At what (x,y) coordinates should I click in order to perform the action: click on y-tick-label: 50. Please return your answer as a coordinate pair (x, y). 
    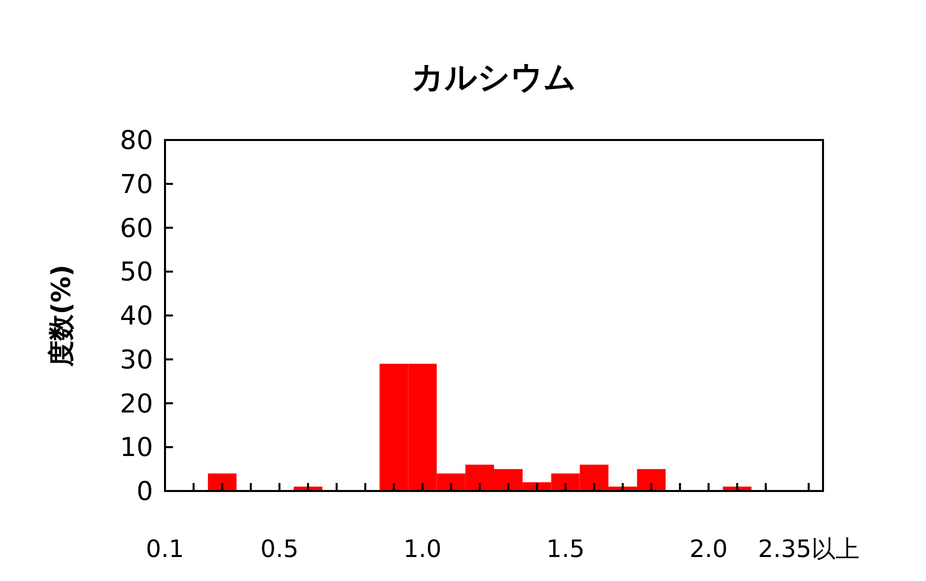
    Looking at the image, I should click on (136, 273).